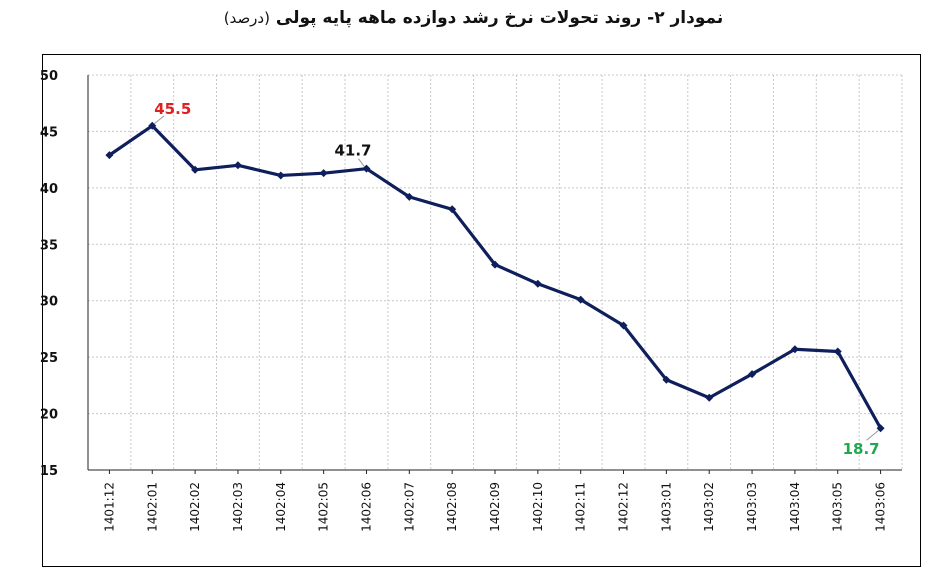 Image resolution: width=947 pixels, height=588 pixels. Describe the element at coordinates (861, 449) in the screenshot. I see `data-label: 18.7` at that location.